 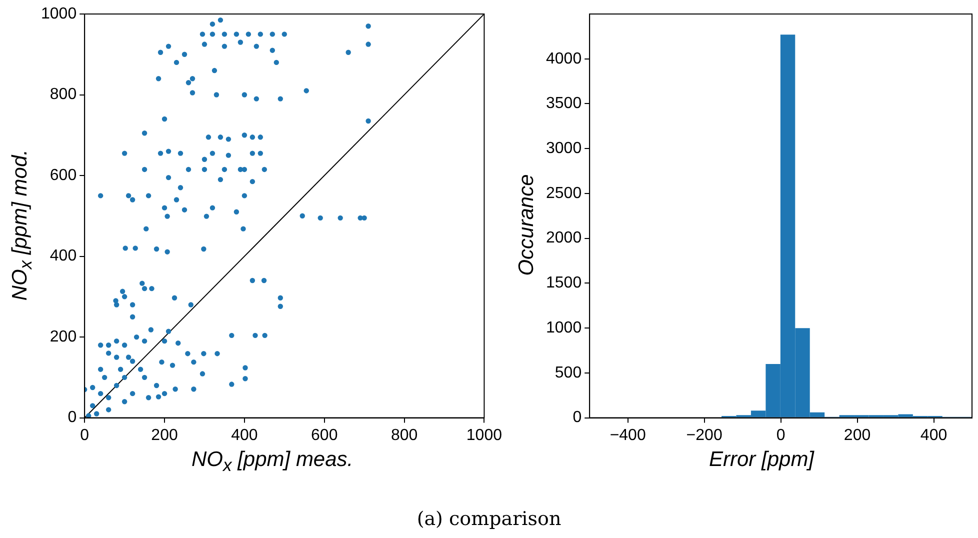 What do you see at coordinates (564, 59) in the screenshot?
I see `y-tick-label: 4000` at bounding box center [564, 59].